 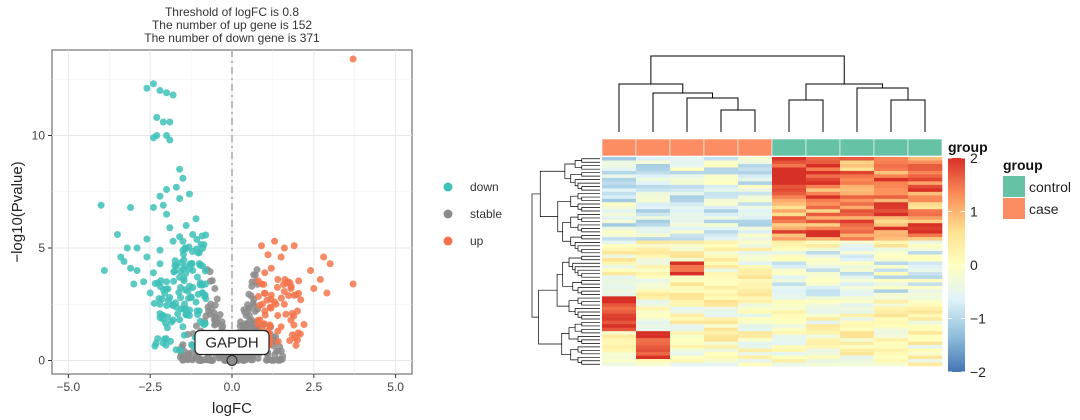 What do you see at coordinates (974, 265) in the screenshot?
I see `colorbar-tick-label: 0` at bounding box center [974, 265].